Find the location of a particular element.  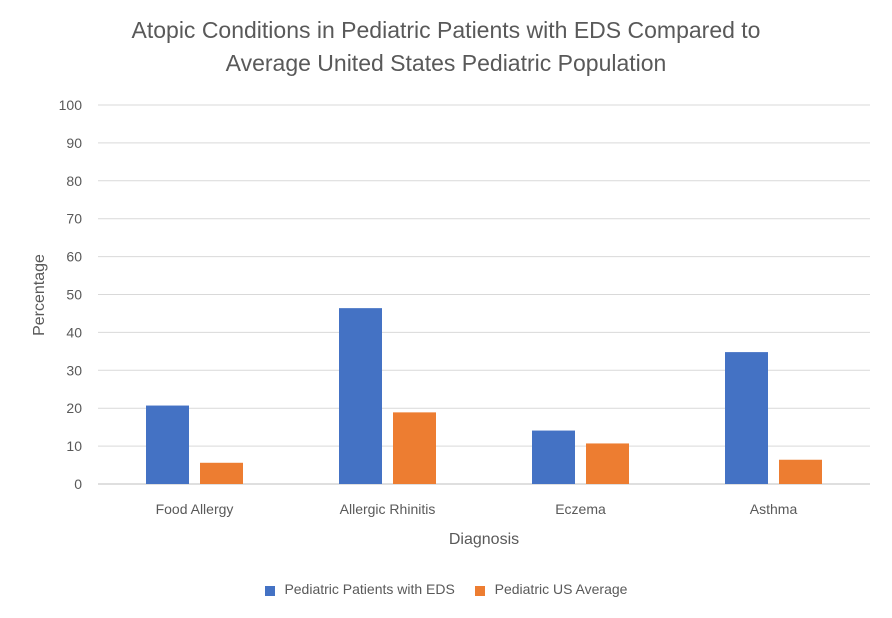

y-tick-label: 10 is located at coordinates (74, 446).